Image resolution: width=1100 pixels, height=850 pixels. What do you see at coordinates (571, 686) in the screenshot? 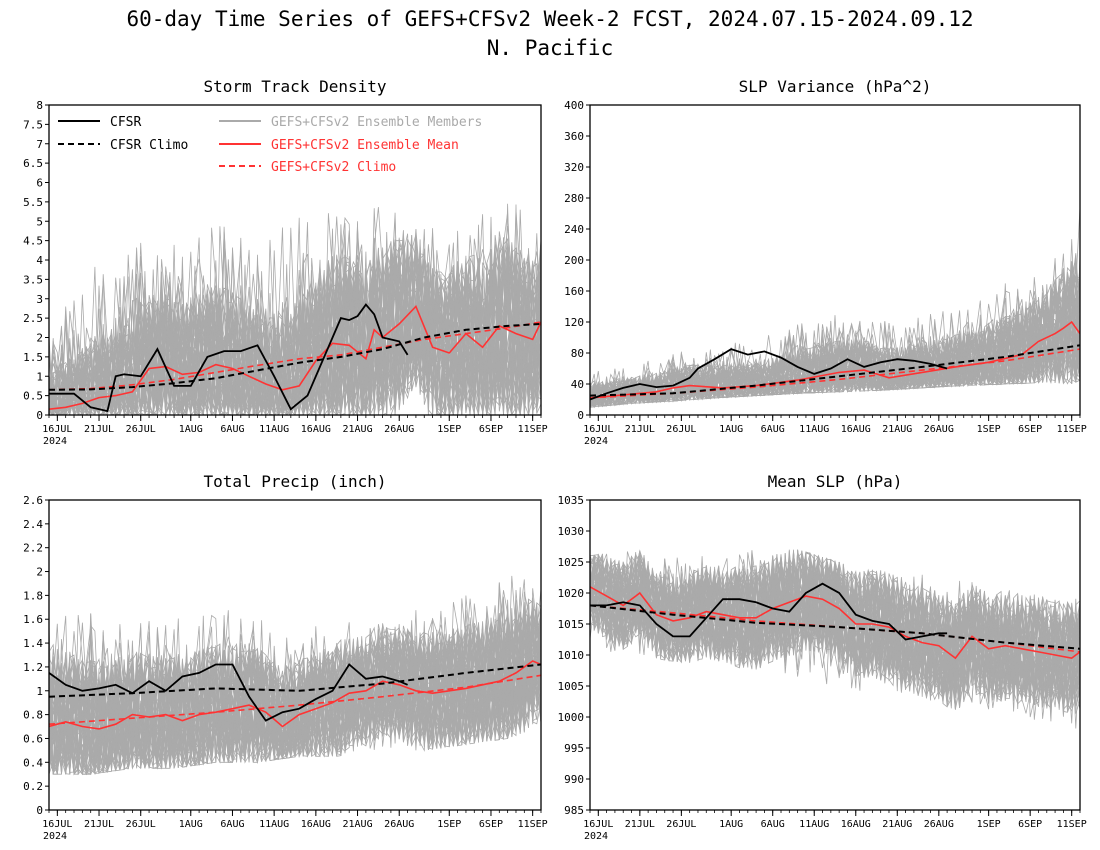
I see `y-tick-label: 1005` at bounding box center [571, 686].